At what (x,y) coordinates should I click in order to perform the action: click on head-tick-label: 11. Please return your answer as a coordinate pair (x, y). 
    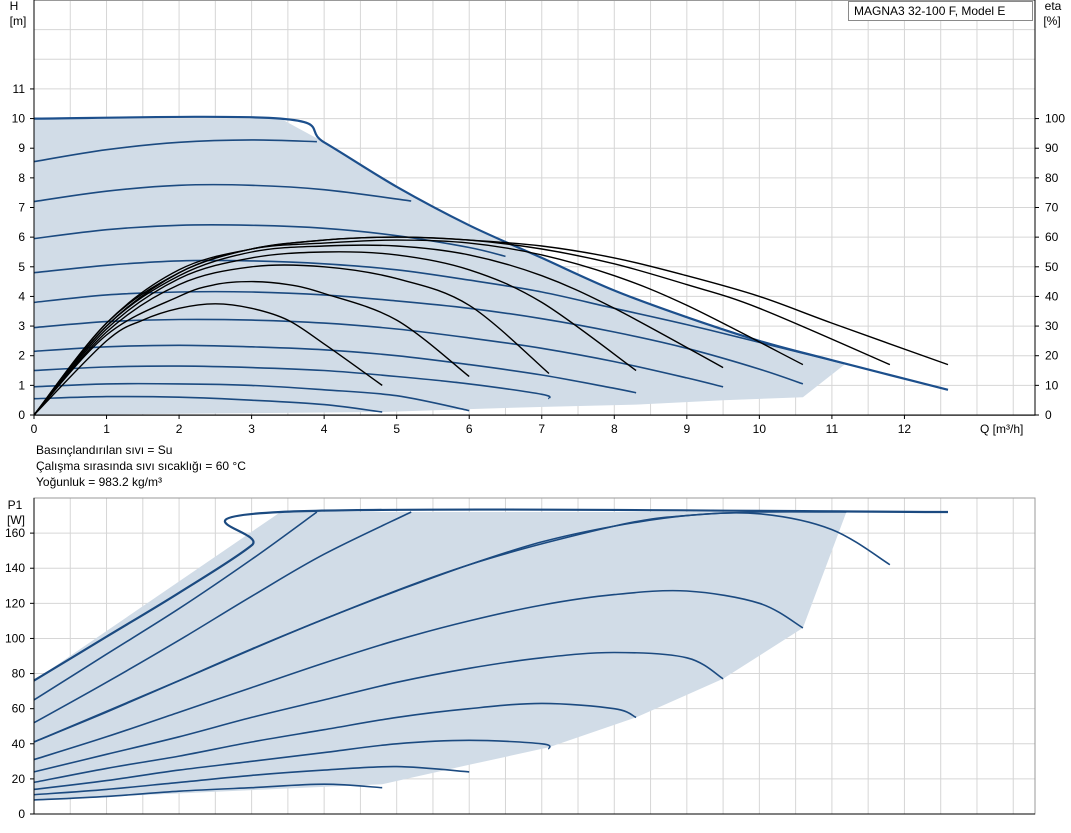
    Looking at the image, I should click on (19, 89).